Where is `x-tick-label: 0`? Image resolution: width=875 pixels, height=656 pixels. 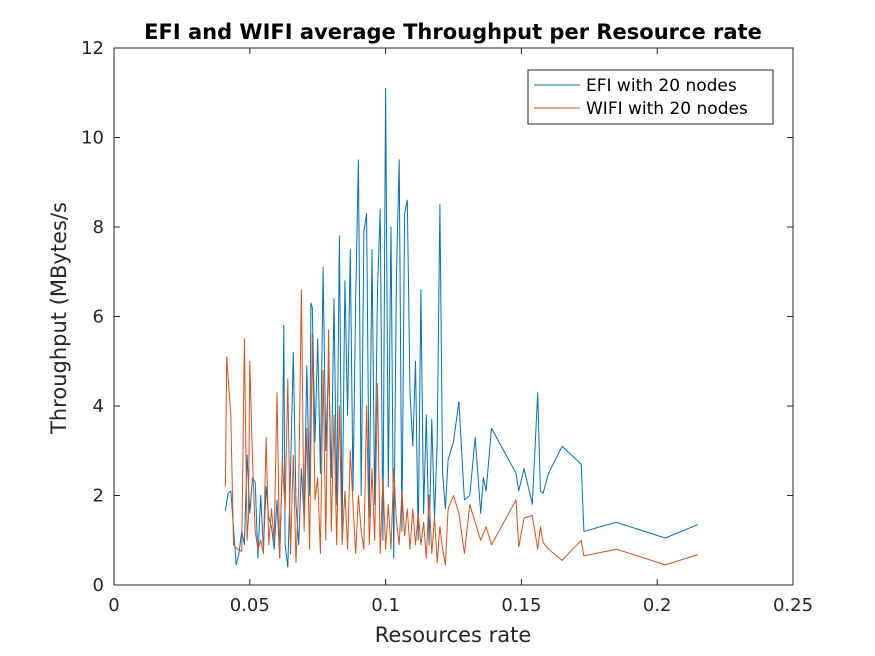
x-tick-label: 0 is located at coordinates (113, 605).